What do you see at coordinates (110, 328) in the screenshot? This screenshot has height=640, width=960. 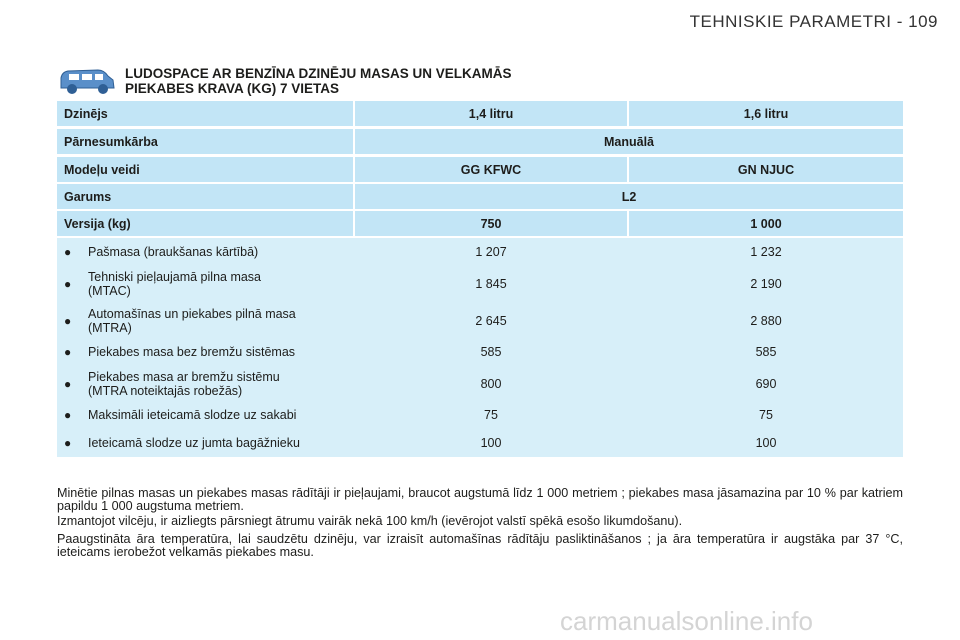 I see `label-line: (MTRA)` at bounding box center [110, 328].